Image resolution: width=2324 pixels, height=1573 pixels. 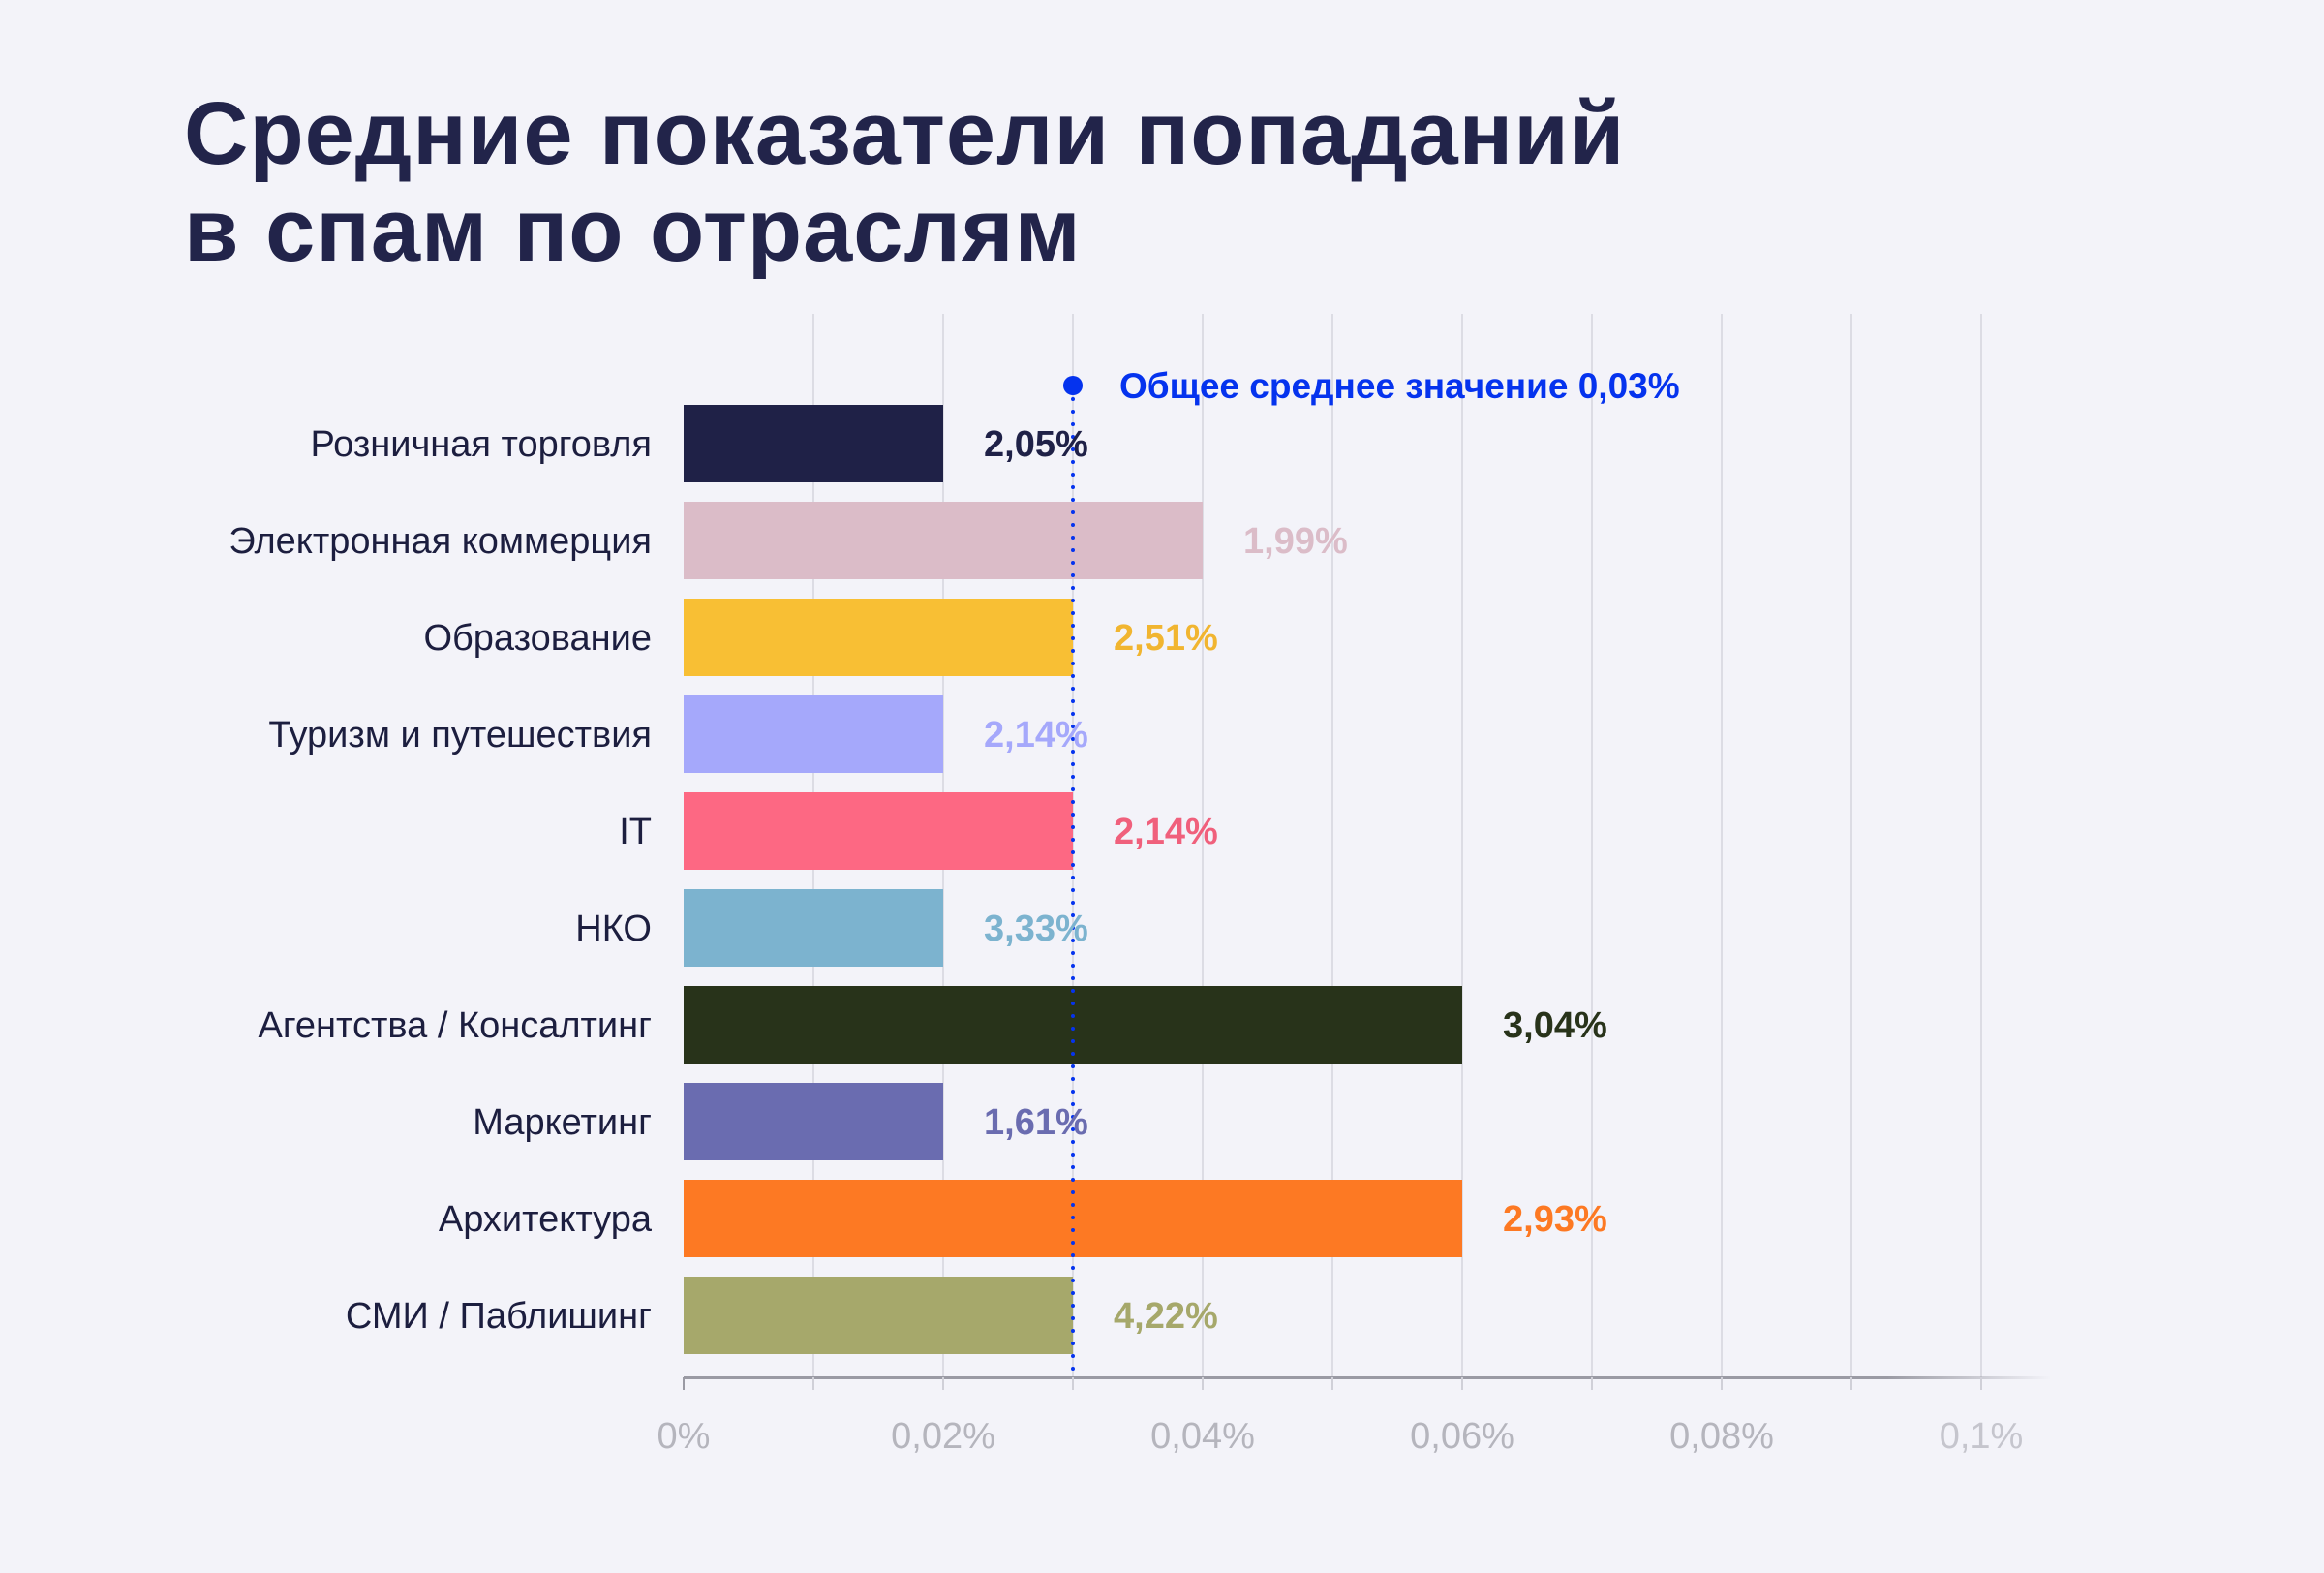 I want to click on x-axis-line, so click(x=1368, y=1378).